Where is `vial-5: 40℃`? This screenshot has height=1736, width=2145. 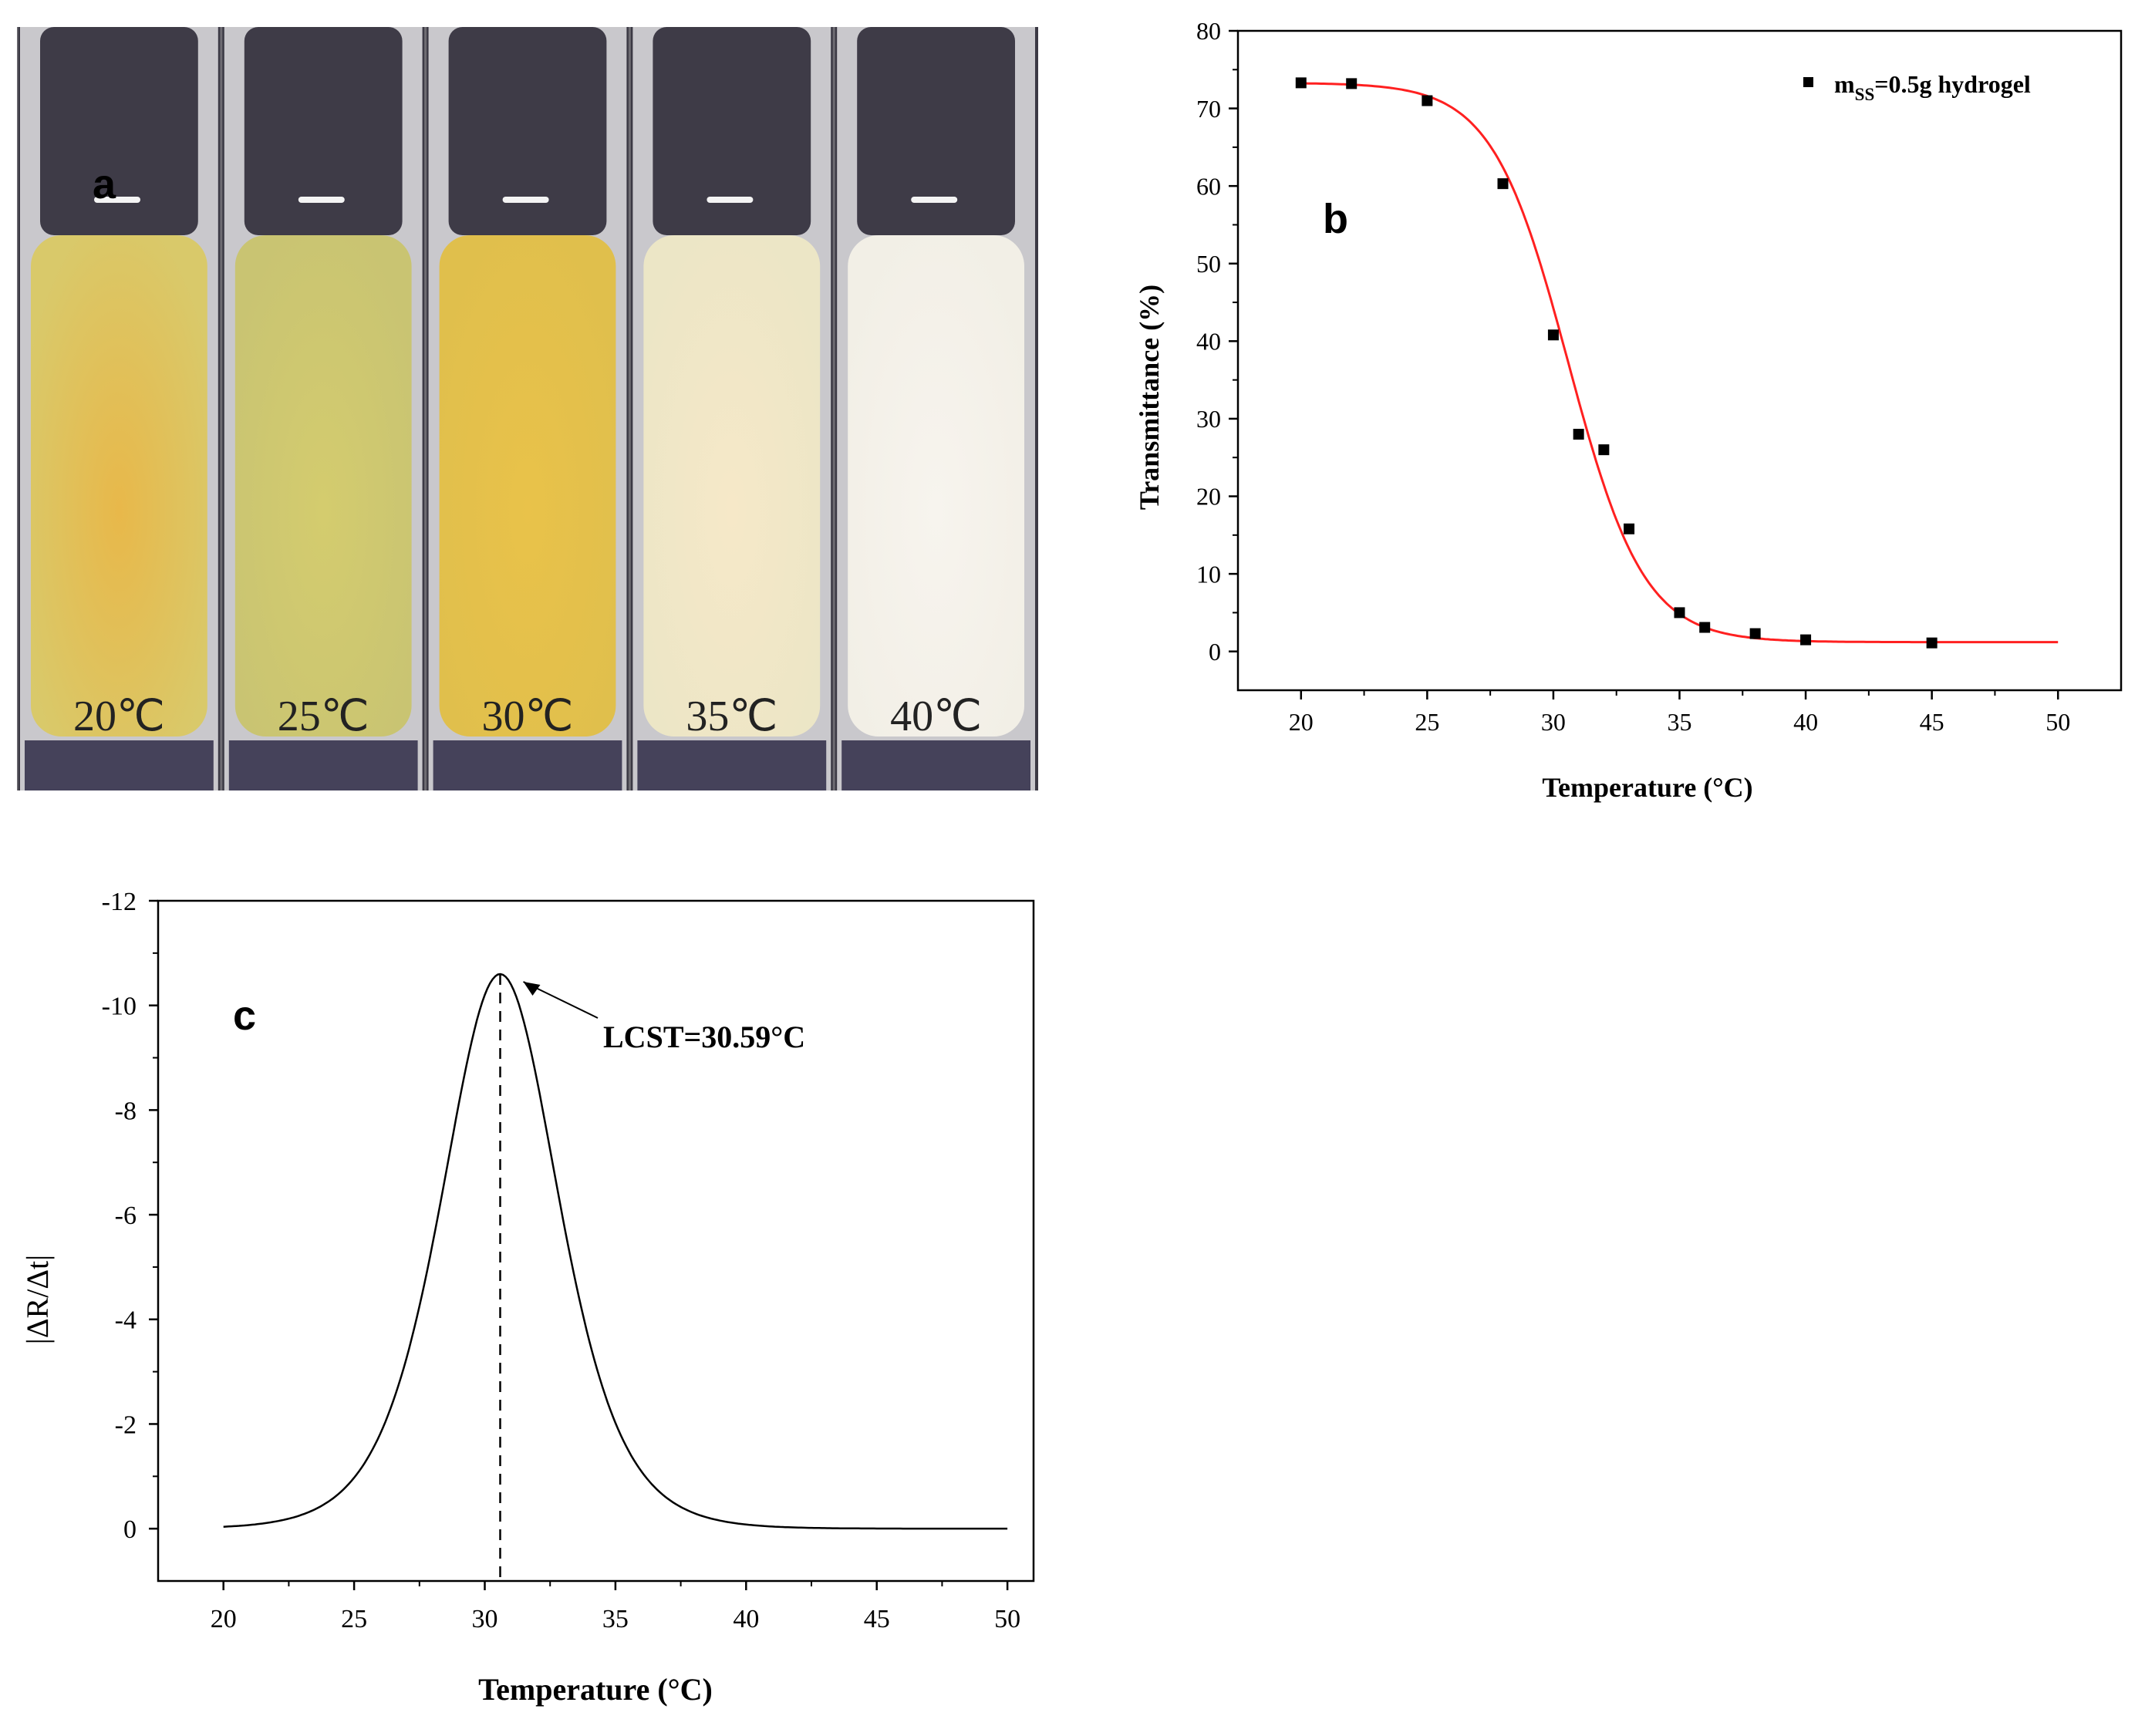
vial-5: 40℃ is located at coordinates (933, 408).